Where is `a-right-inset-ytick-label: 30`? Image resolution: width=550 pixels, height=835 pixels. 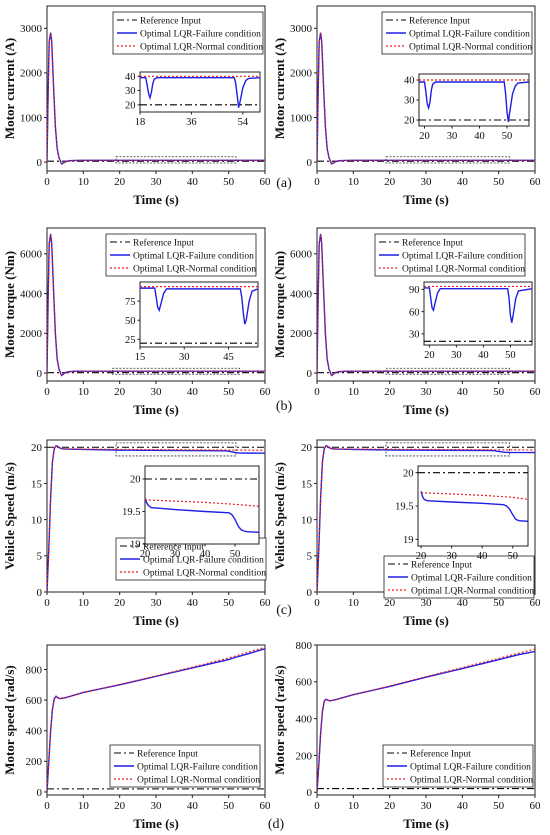 a-right-inset-ytick-label: 30 is located at coordinates (409, 101).